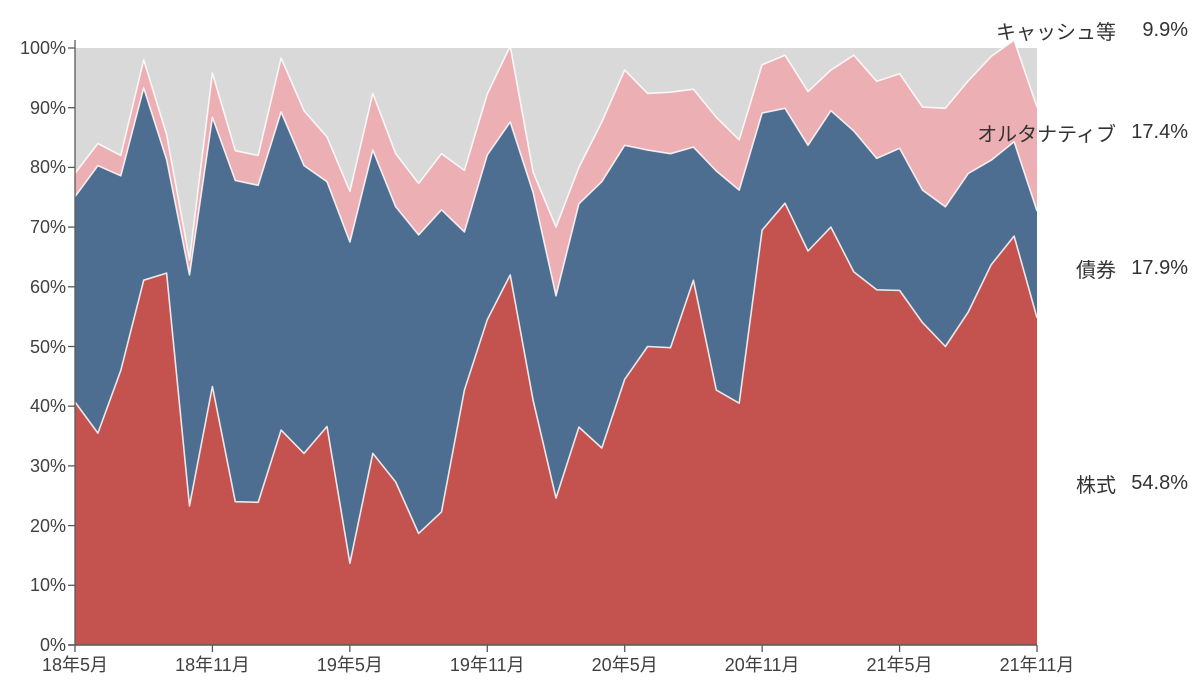 The width and height of the screenshot is (1200, 697). Describe the element at coordinates (1096, 486) in the screenshot. I see `legend-label-equity: 株式` at that location.